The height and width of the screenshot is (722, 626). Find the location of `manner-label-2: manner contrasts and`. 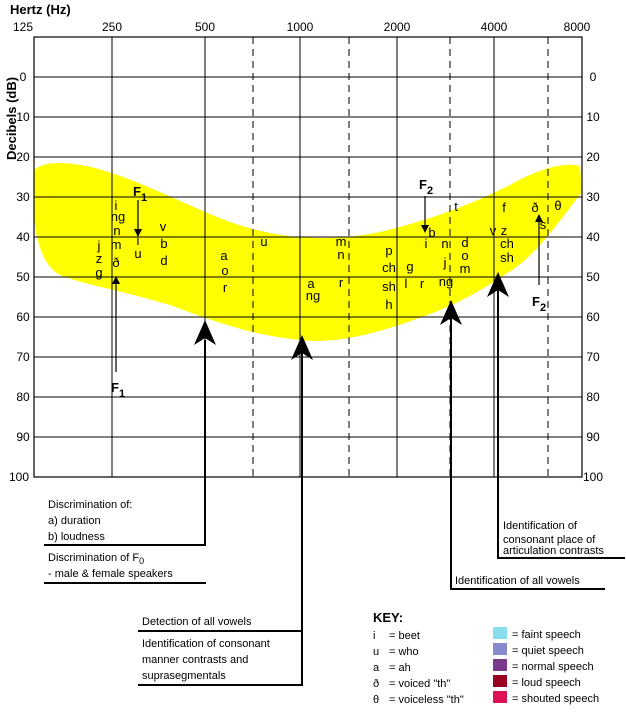

manner-label-2: manner contrasts and is located at coordinates (195, 660).